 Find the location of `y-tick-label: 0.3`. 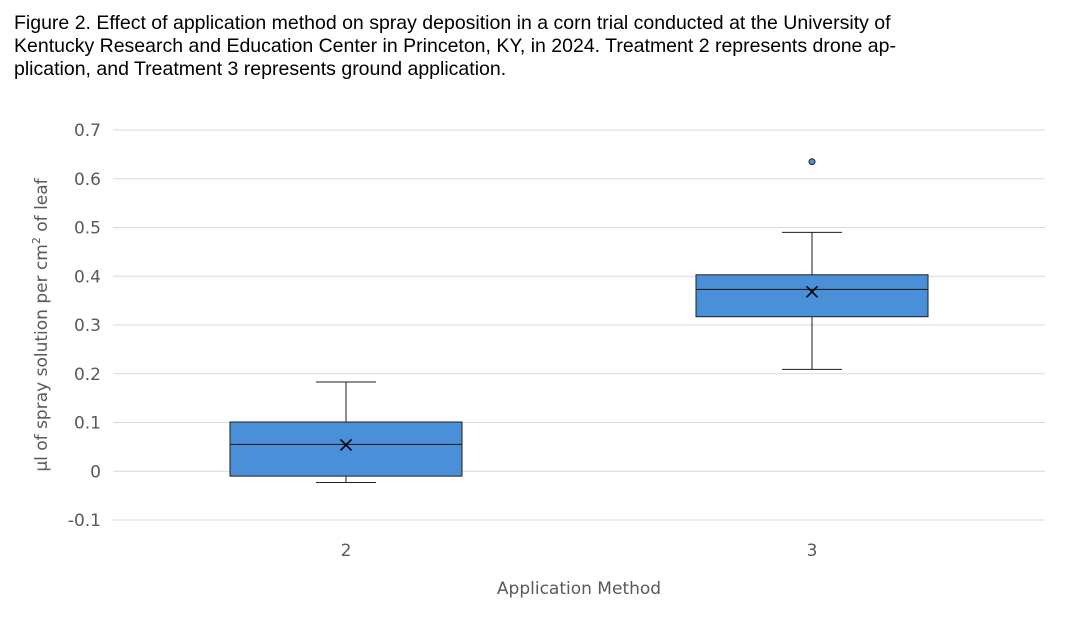

y-tick-label: 0.3 is located at coordinates (87, 326).